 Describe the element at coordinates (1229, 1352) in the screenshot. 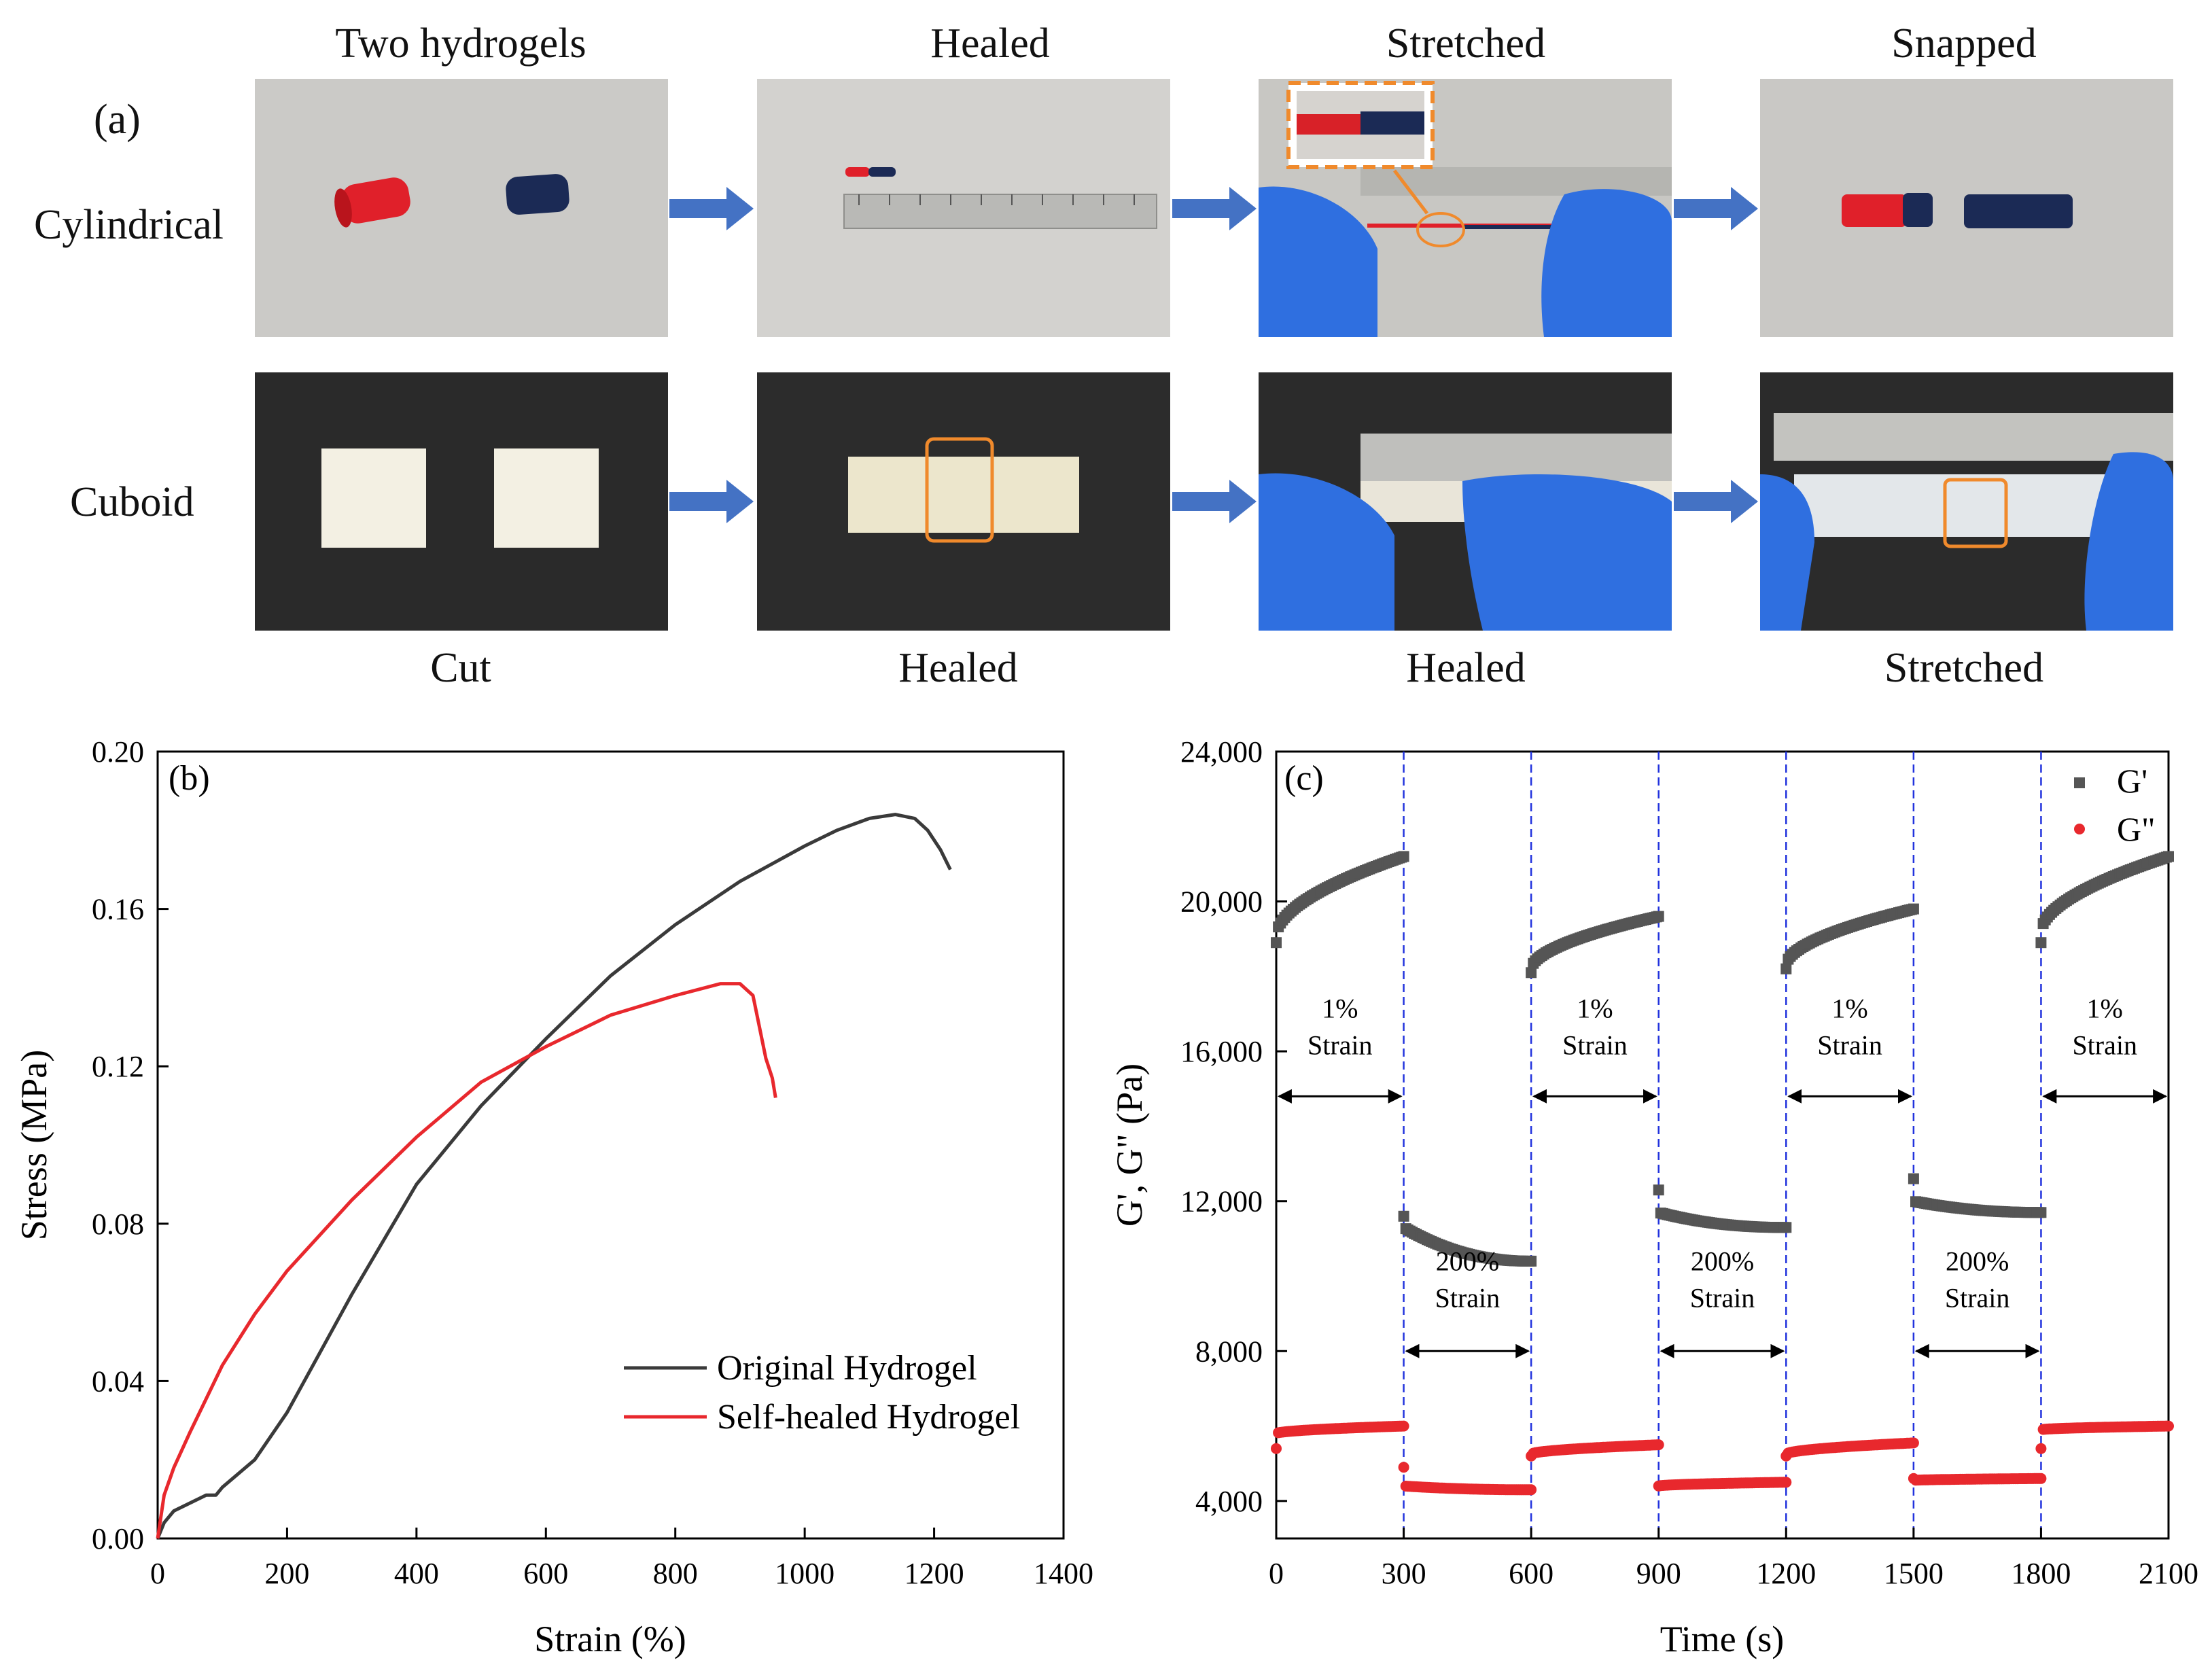

I see `y-tick-label: 8,000` at that location.